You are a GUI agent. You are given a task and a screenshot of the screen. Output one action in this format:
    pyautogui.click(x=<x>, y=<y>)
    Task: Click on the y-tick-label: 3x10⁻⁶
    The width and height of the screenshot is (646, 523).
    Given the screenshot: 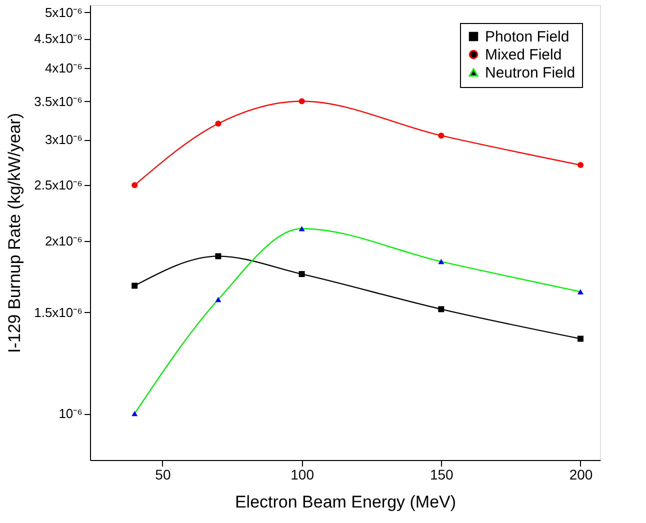 What is the action you would take?
    pyautogui.click(x=63, y=140)
    